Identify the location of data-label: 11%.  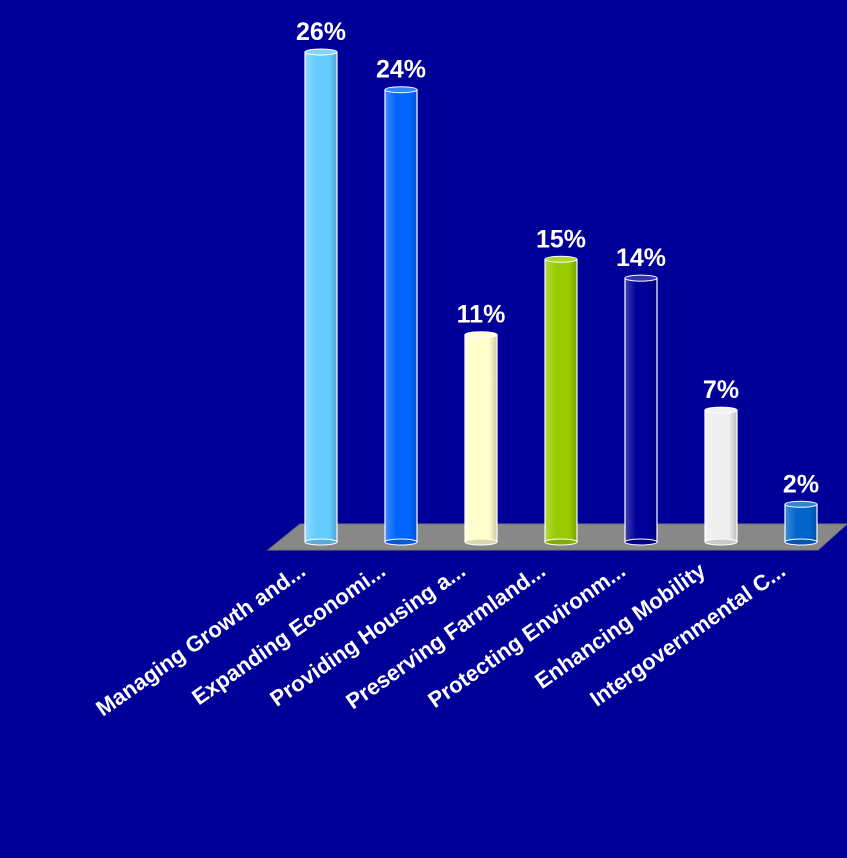
(481, 315).